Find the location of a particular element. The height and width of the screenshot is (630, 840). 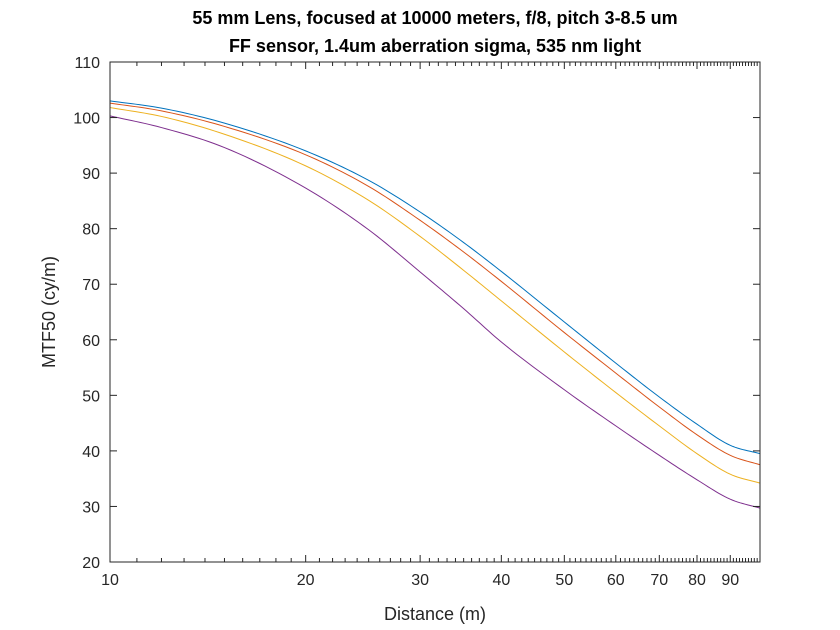

y-tick-label: 50 is located at coordinates (91, 396).